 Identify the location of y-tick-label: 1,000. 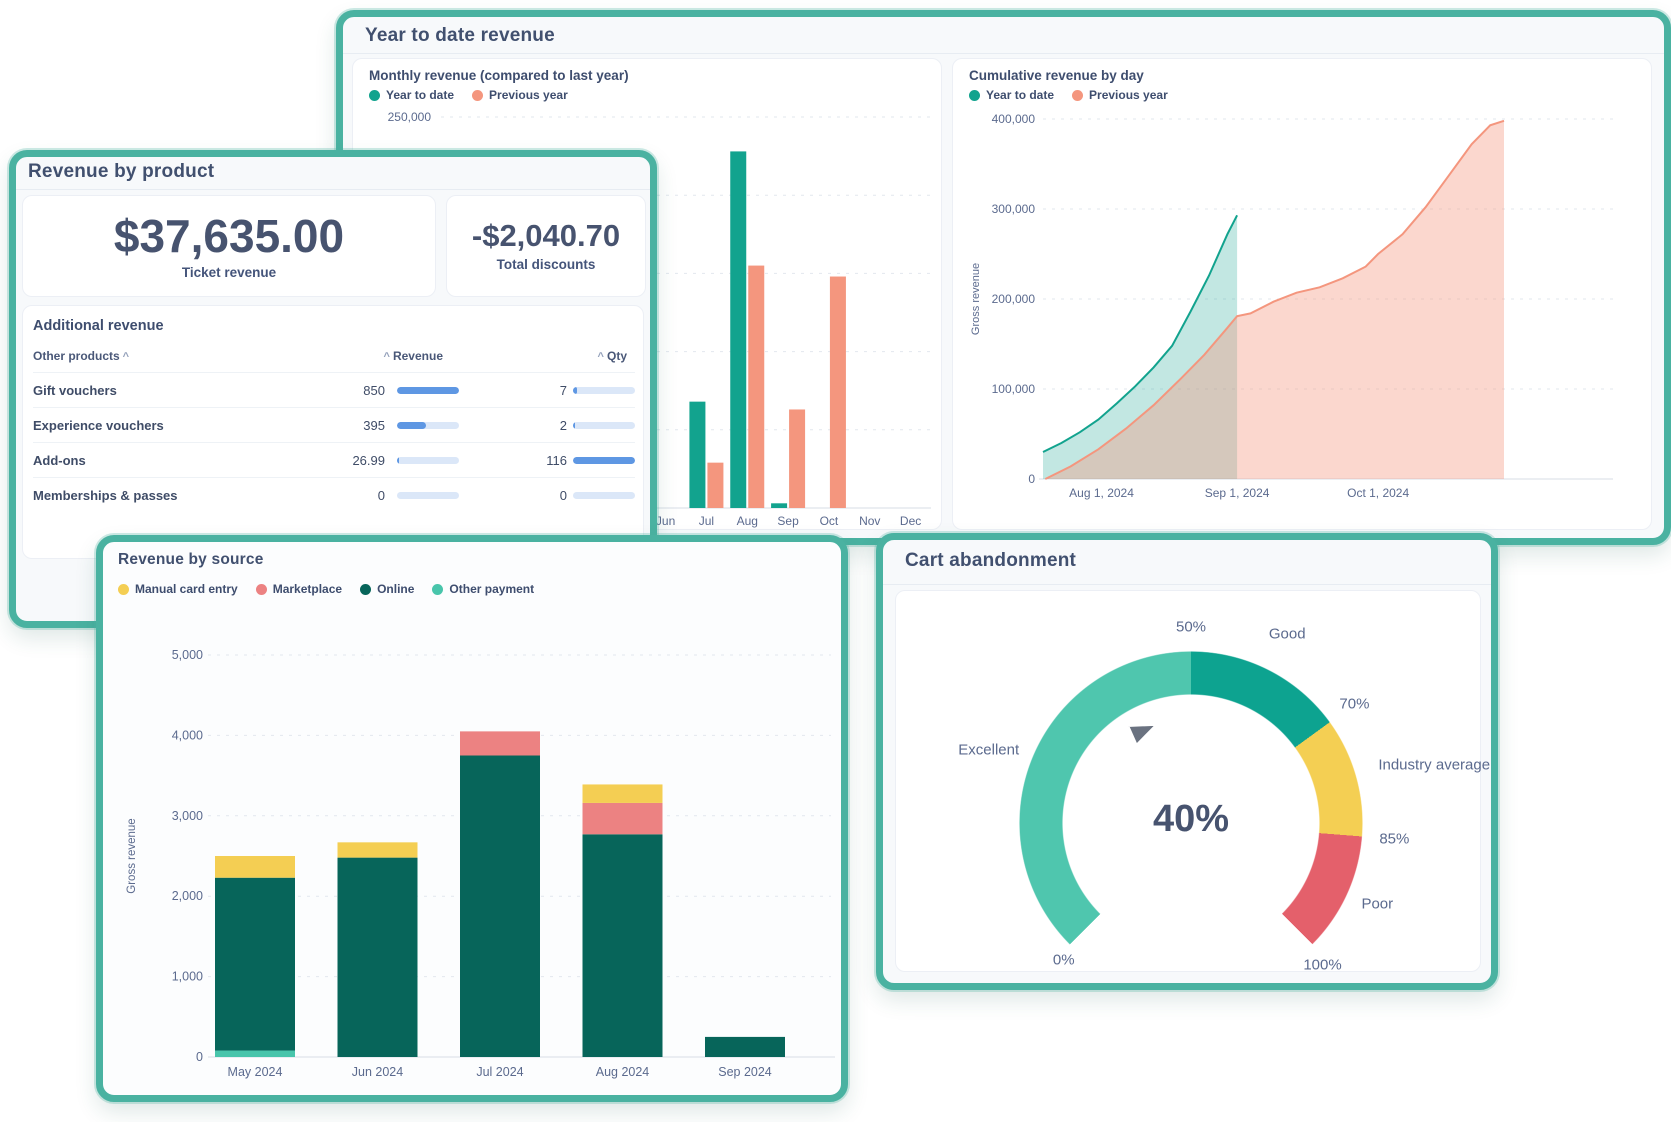
(187, 977).